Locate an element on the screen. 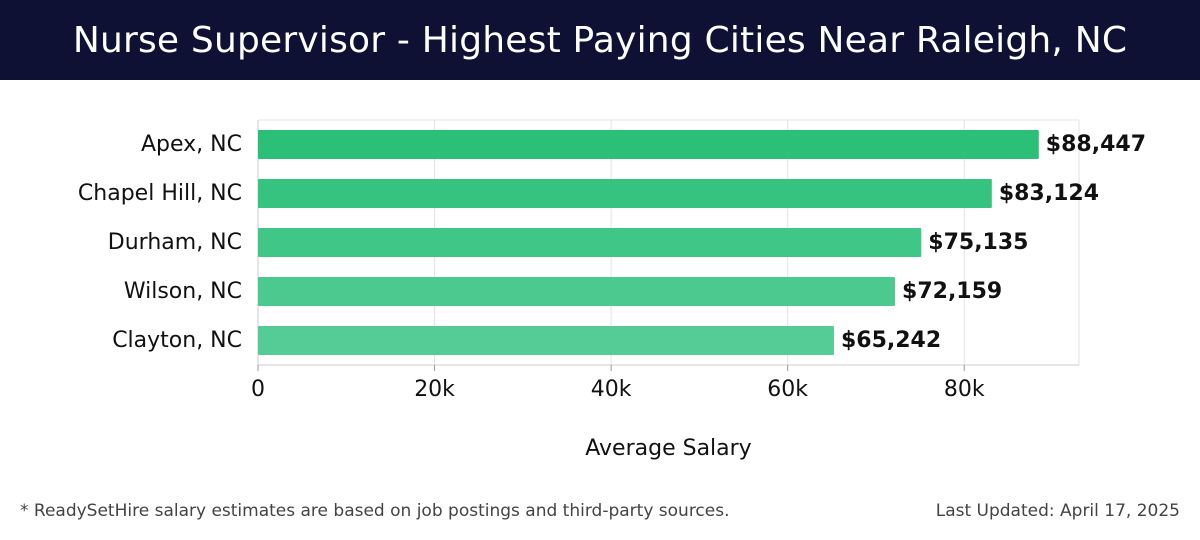  x-axis-label: Average Salary is located at coordinates (668, 448).